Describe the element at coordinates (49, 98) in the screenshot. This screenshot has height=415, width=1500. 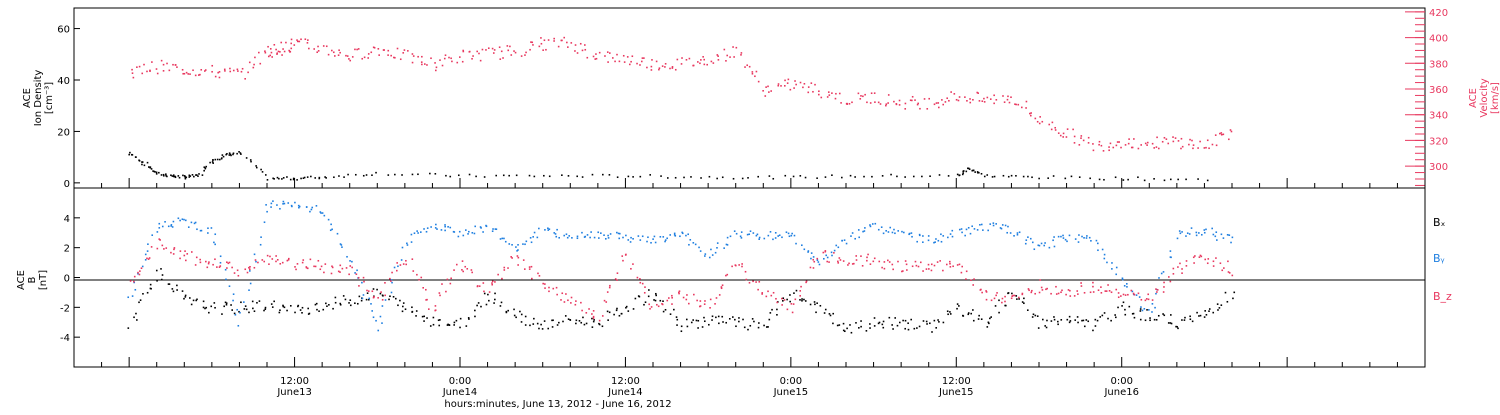
I see `density-label-line3: [cm⁻³]` at that location.